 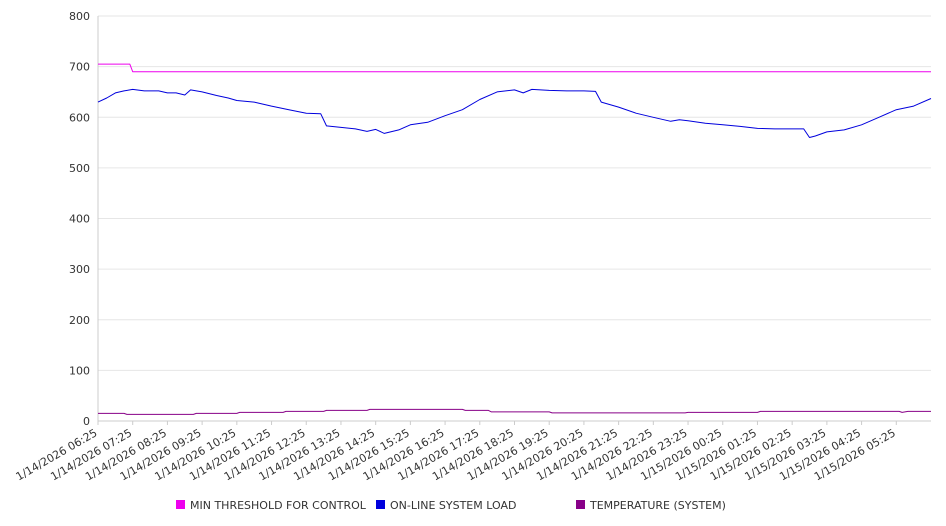 What do you see at coordinates (79, 168) in the screenshot?
I see `y-tick-label-500: 500` at bounding box center [79, 168].